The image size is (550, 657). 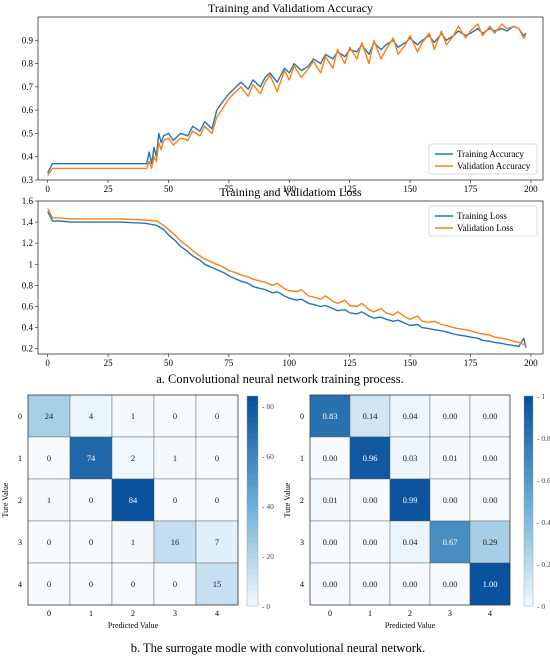 I want to click on cell-value: 0.96, so click(x=370, y=458).